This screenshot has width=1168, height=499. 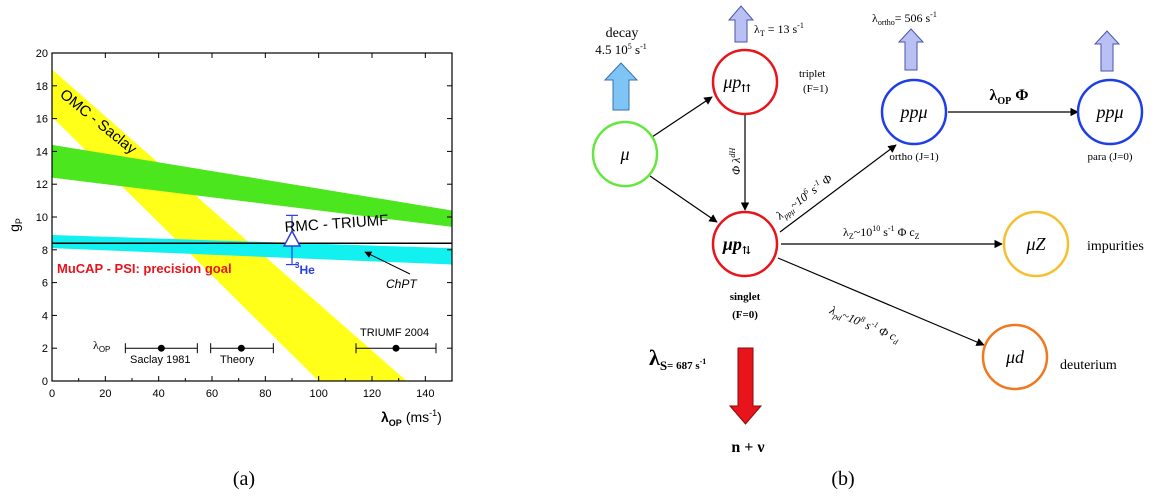 I want to click on caption-a: (a), so click(x=244, y=479).